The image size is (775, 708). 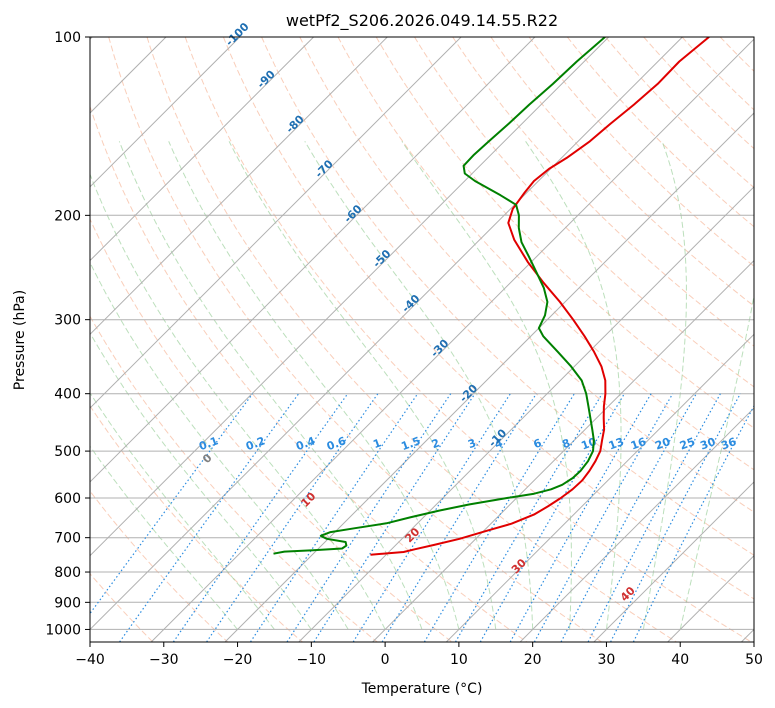 What do you see at coordinates (164, 660) in the screenshot?
I see `x-tick-label: −30` at bounding box center [164, 660].